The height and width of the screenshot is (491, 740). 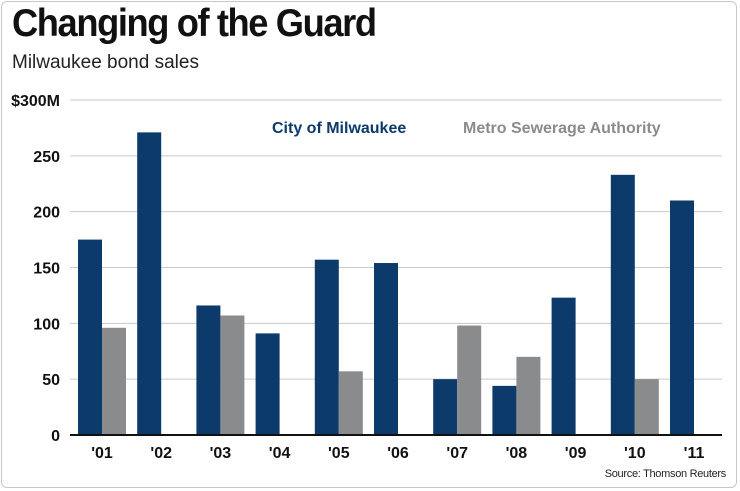 What do you see at coordinates (398, 453) in the screenshot?
I see `x-tick-label: '06` at bounding box center [398, 453].